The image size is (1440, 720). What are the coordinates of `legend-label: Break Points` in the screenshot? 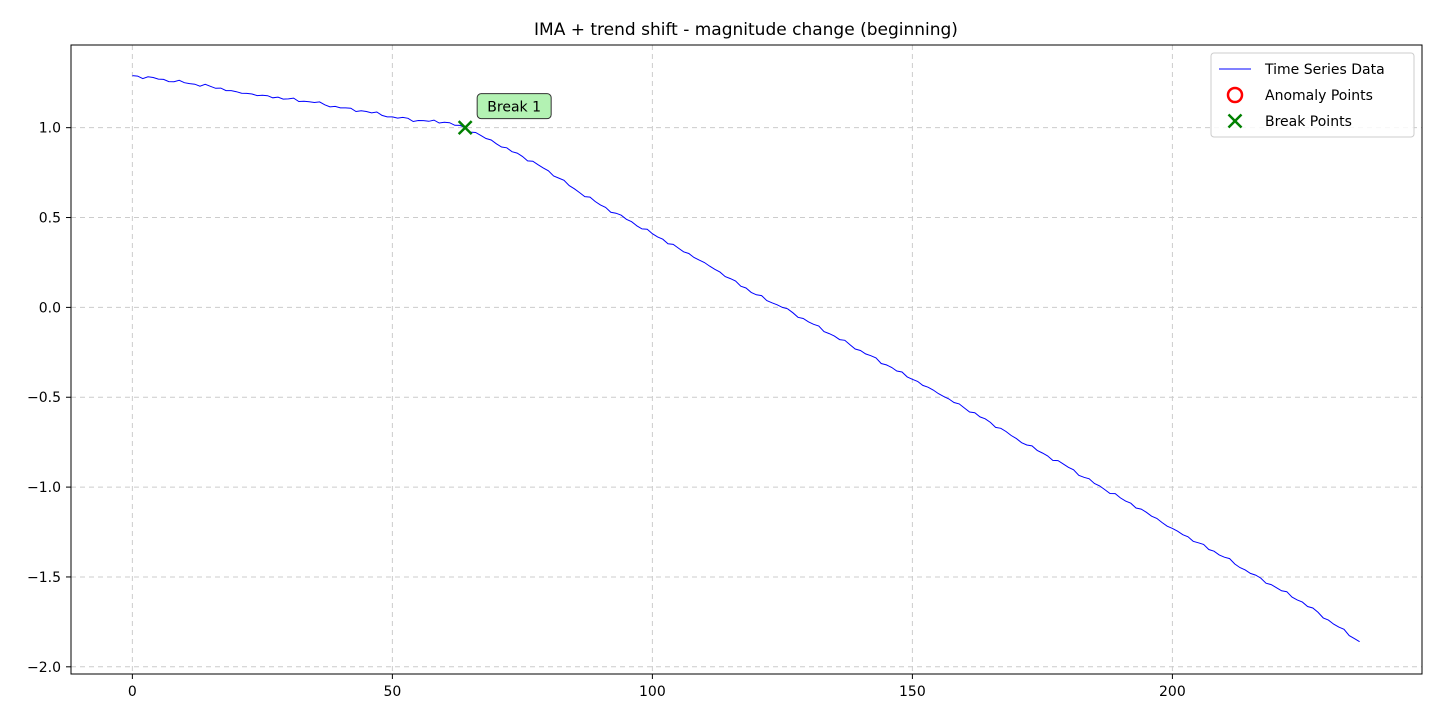 It's located at (1308, 122).